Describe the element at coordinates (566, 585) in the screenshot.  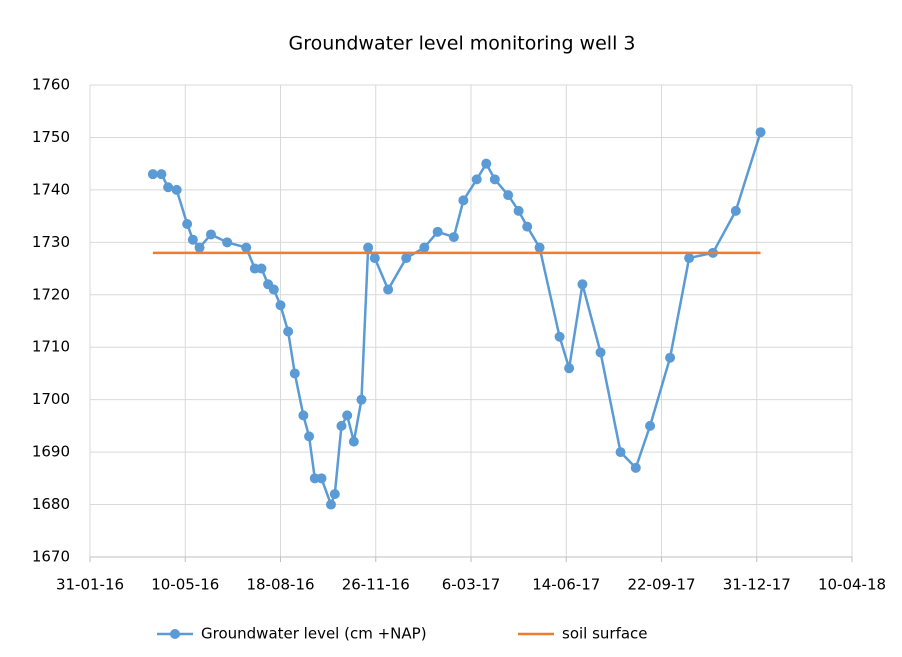
I see `x-tick-label: 14-06-17` at that location.